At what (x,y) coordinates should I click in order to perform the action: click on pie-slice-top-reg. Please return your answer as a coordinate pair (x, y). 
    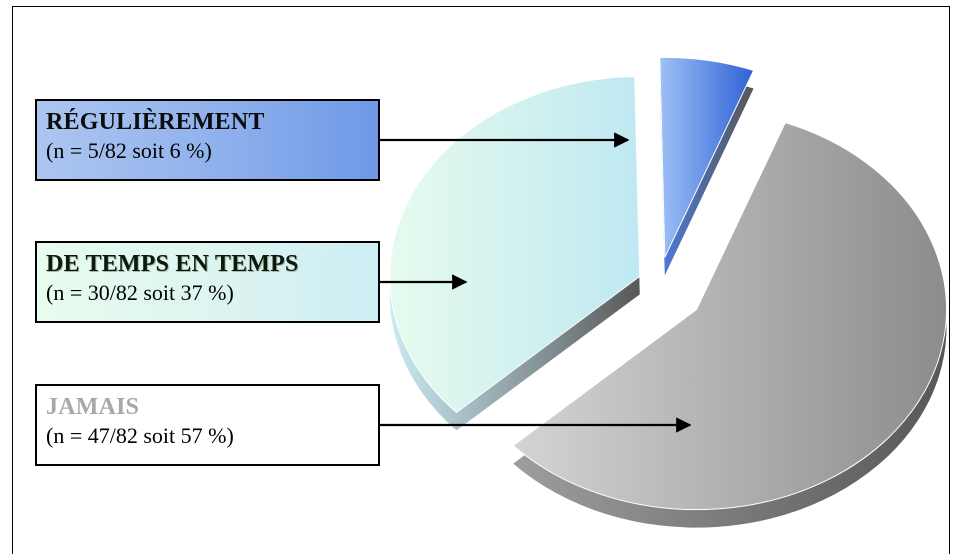
    Looking at the image, I should click on (707, 157).